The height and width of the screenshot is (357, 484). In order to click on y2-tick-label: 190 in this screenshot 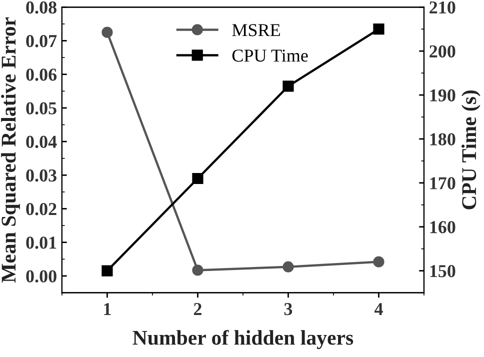, I will do `click(443, 95)`.